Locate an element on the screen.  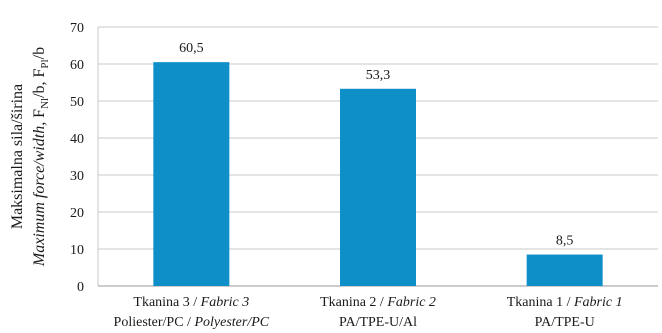
y-axis-title: Maksimalna sila/širina is located at coordinates (17, 156).